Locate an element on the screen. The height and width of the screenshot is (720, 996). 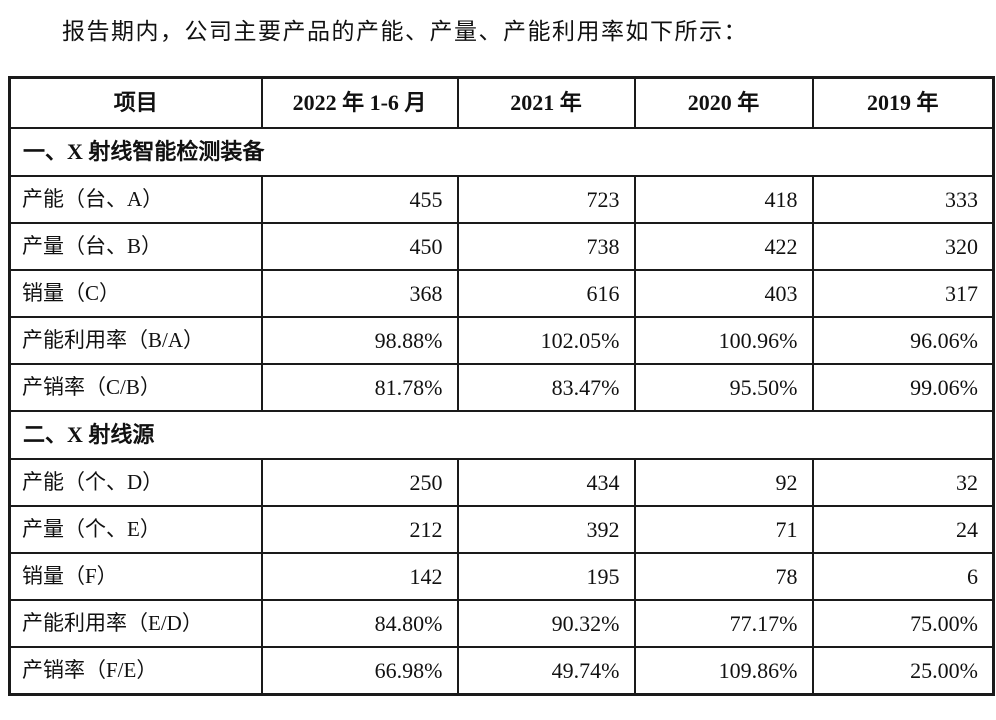
table-row: 销量（C） 368 616 403 317 is located at coordinates (501, 293).